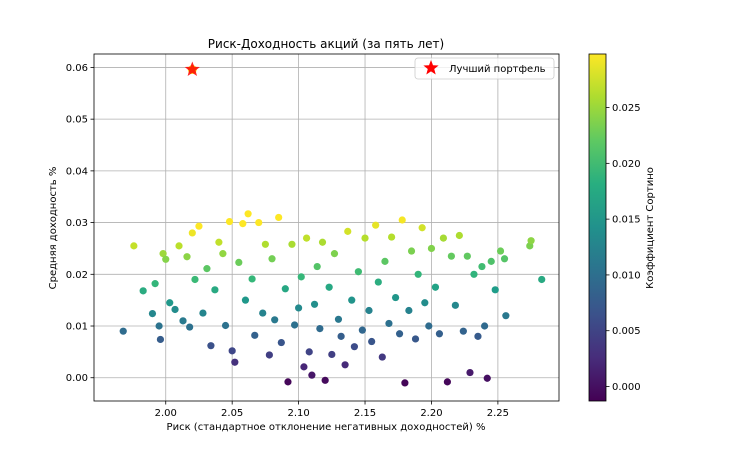 The height and width of the screenshot is (450, 750). What do you see at coordinates (77, 275) in the screenshot?
I see `y-tick-label: 0.02` at bounding box center [77, 275].